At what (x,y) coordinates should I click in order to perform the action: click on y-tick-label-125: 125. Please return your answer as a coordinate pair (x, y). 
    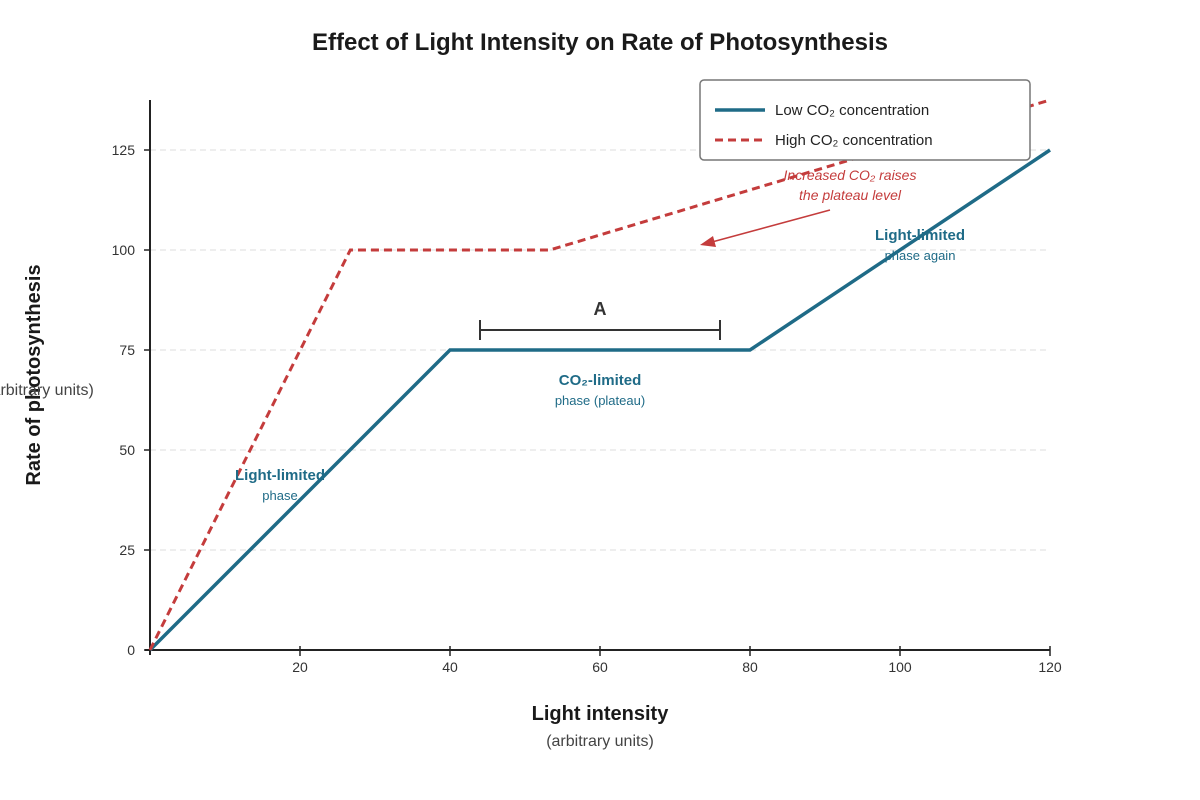
    Looking at the image, I should click on (124, 150).